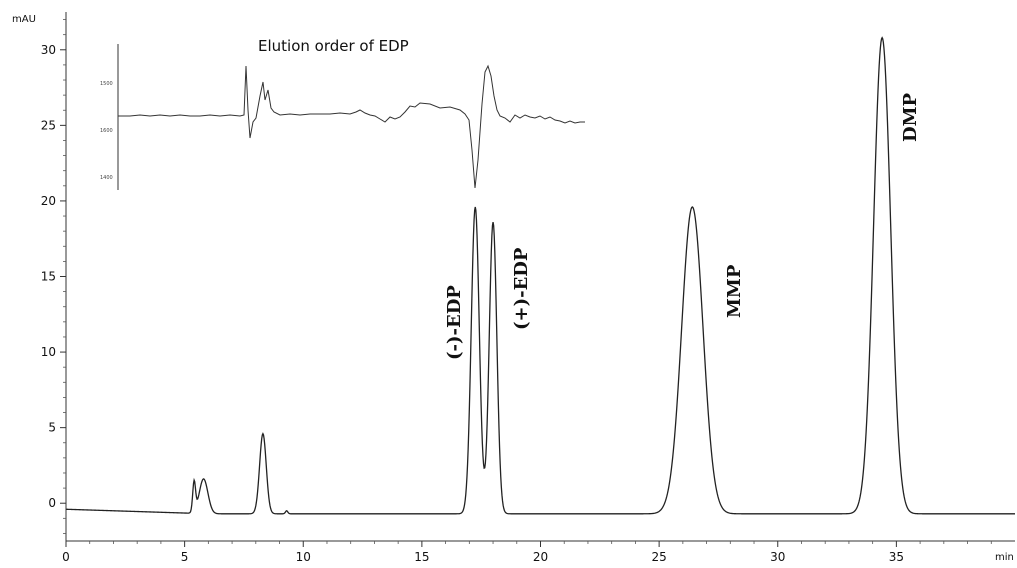 This screenshot has height=568, width=1017. Describe the element at coordinates (106, 178) in the screenshot. I see `inset-tick-label-1400: 1400` at that location.